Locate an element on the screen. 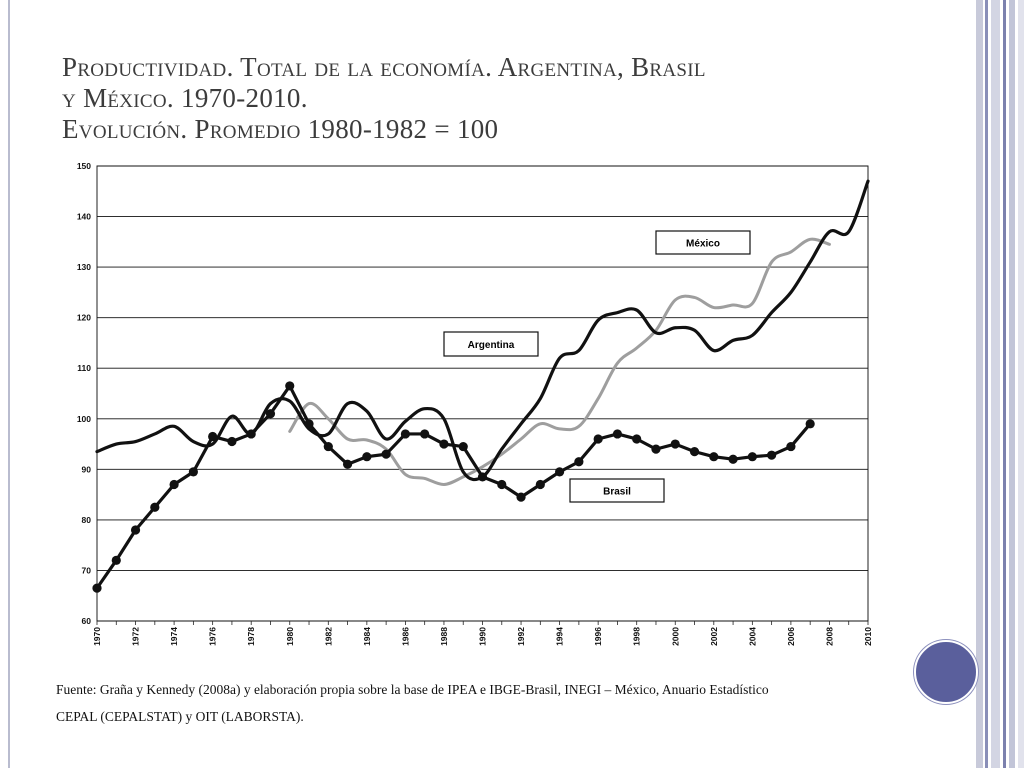  series-label-box-argentina is located at coordinates (491, 344).